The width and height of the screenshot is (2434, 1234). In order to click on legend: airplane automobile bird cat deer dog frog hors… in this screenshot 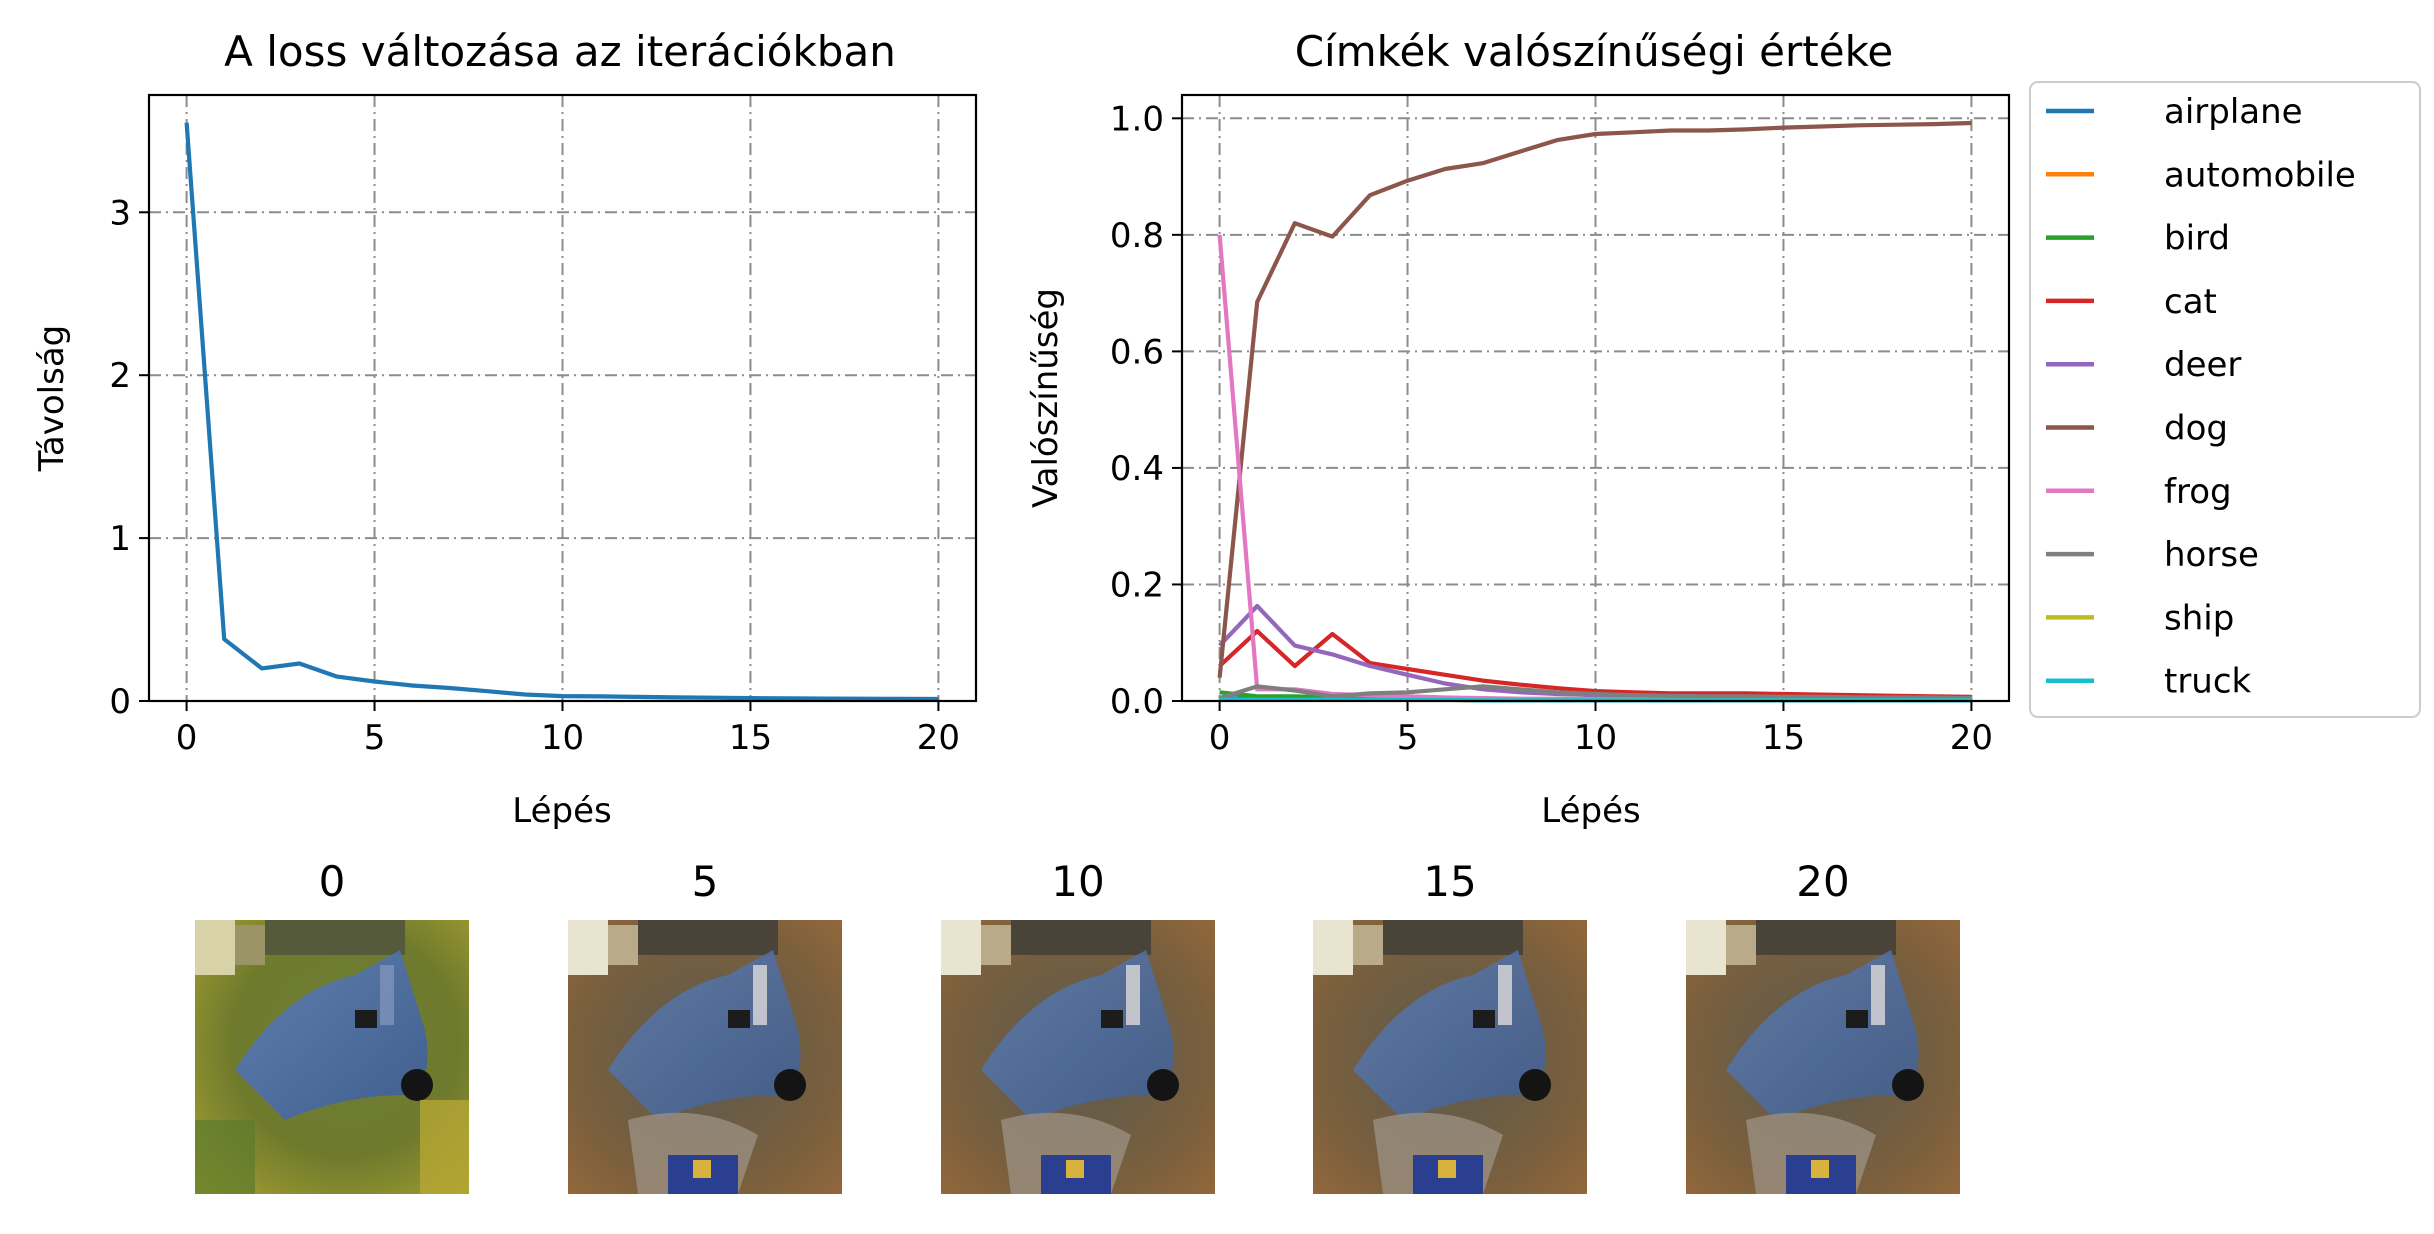, I will do `click(2225, 399)`.